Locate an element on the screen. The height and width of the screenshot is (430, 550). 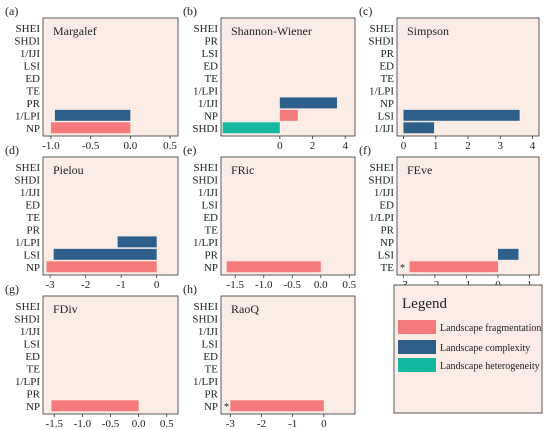
x-tick-label: 1 is located at coordinates (436, 146).